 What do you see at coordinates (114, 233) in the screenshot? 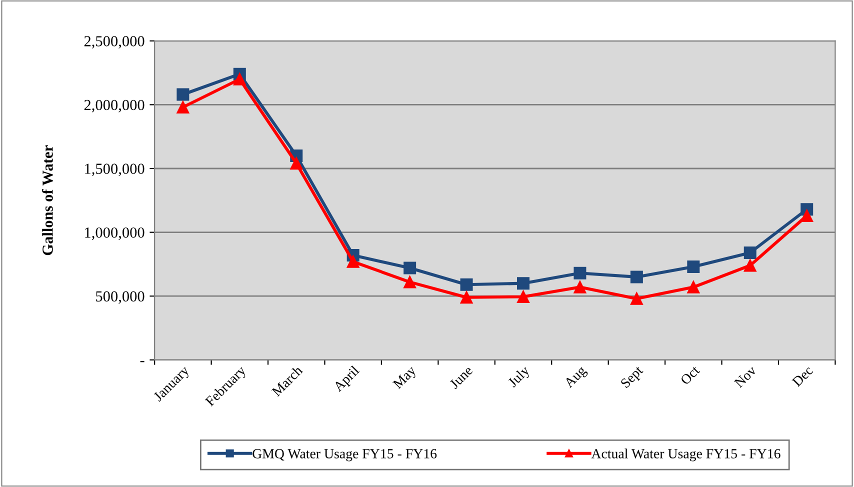
I see `y-tick-label: 1,000,000` at bounding box center [114, 233].